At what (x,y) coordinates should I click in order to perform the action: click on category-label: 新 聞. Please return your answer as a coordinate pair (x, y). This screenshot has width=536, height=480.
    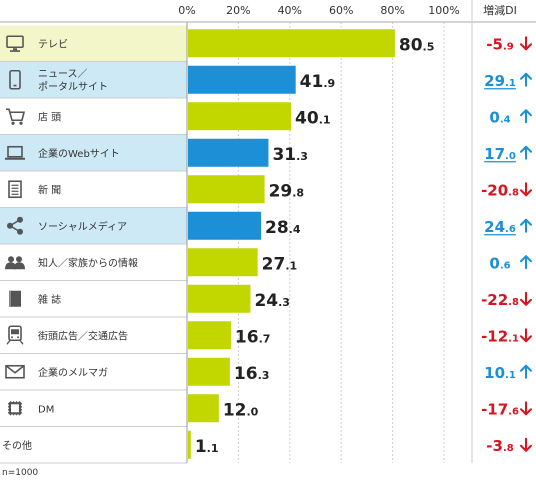
    Looking at the image, I should click on (49, 189).